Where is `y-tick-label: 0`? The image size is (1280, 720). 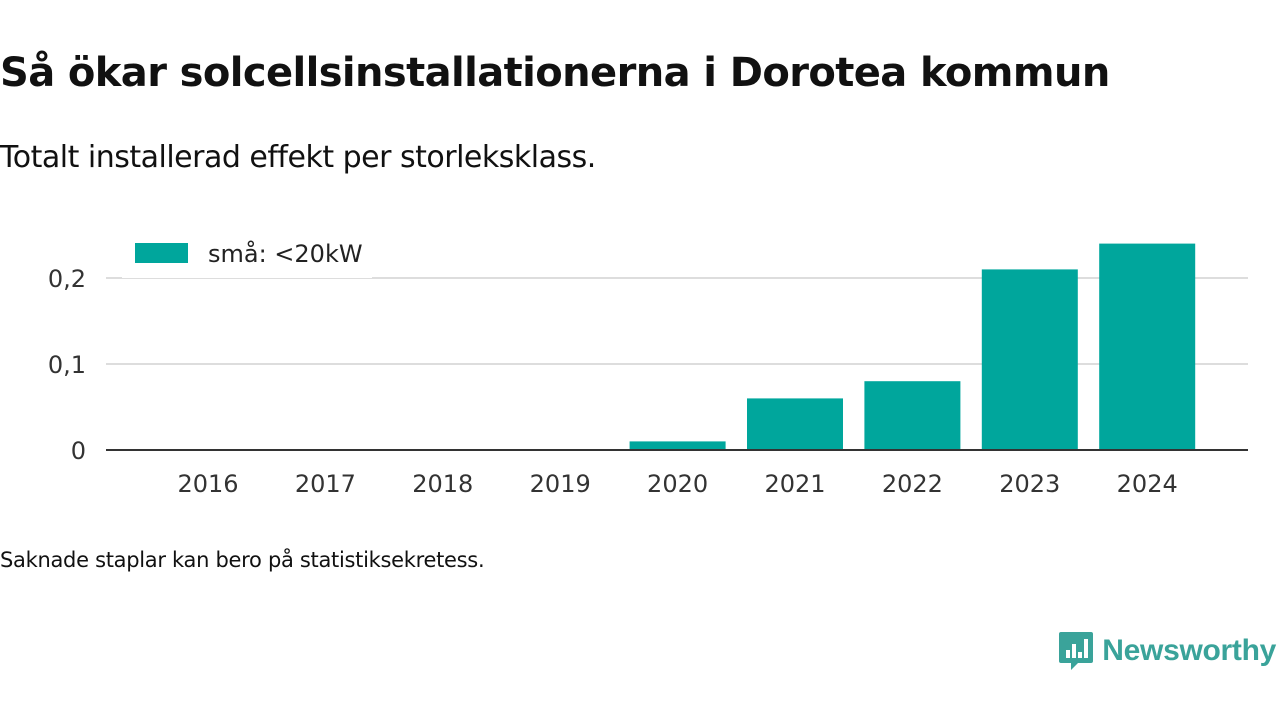 y-tick-label: 0 is located at coordinates (78, 451).